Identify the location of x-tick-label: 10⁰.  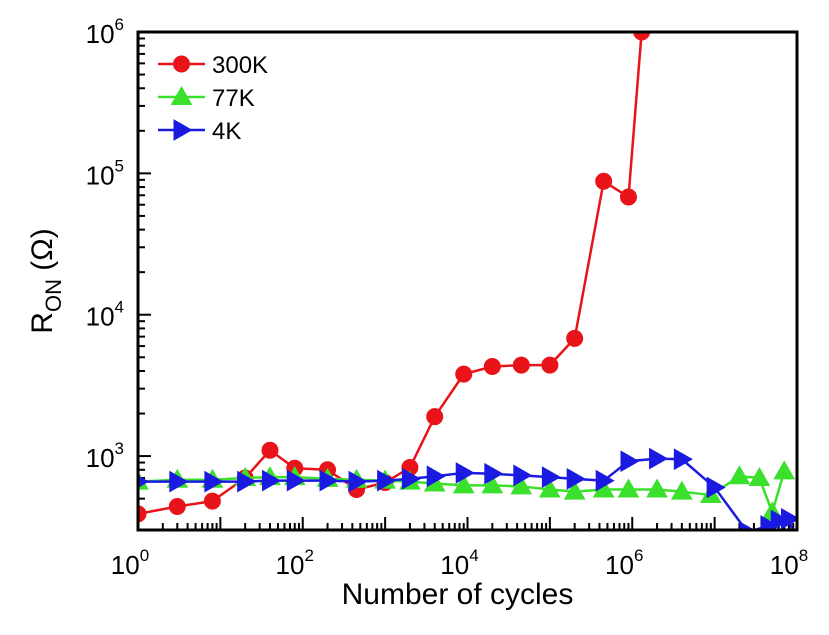
(130, 563).